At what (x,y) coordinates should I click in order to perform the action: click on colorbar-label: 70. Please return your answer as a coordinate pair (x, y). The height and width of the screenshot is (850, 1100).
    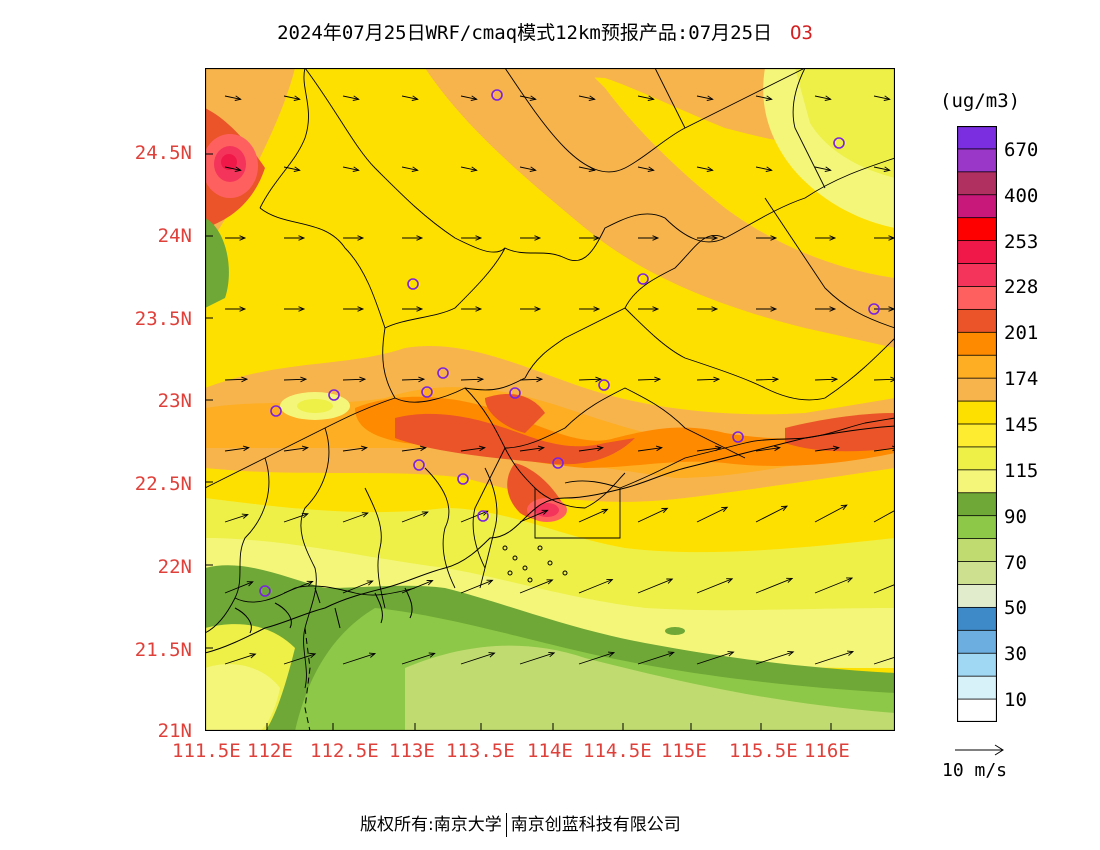
    Looking at the image, I should click on (1015, 562).